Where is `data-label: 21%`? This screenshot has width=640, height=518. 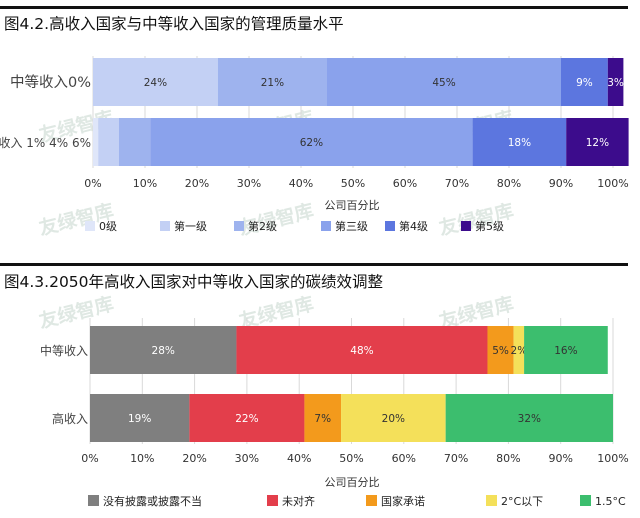
data-label: 21% is located at coordinates (272, 83).